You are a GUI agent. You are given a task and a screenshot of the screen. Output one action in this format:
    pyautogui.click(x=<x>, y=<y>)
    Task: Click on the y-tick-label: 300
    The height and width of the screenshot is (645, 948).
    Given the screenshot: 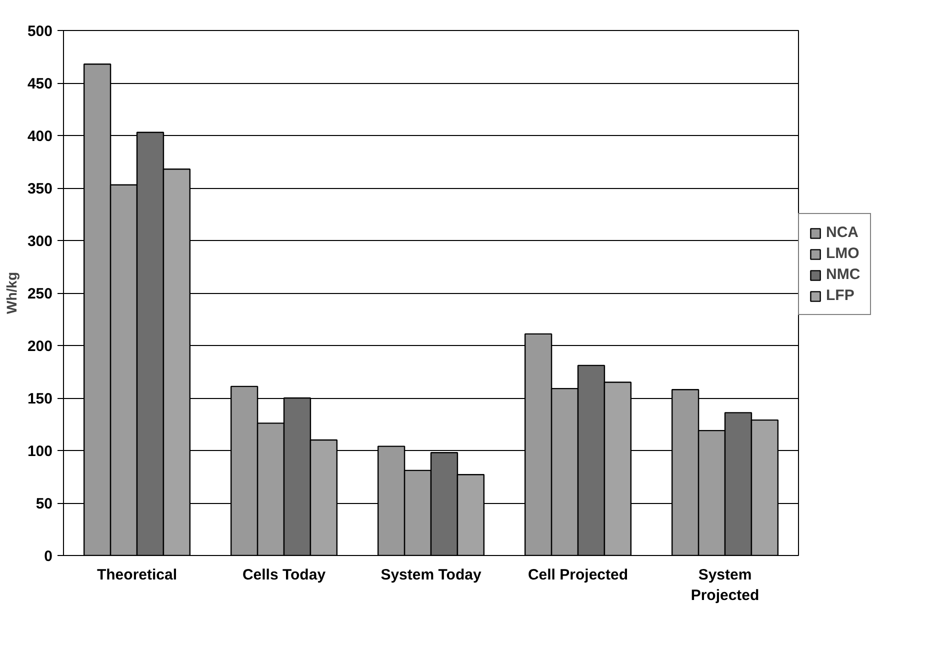 What is the action you would take?
    pyautogui.click(x=40, y=241)
    